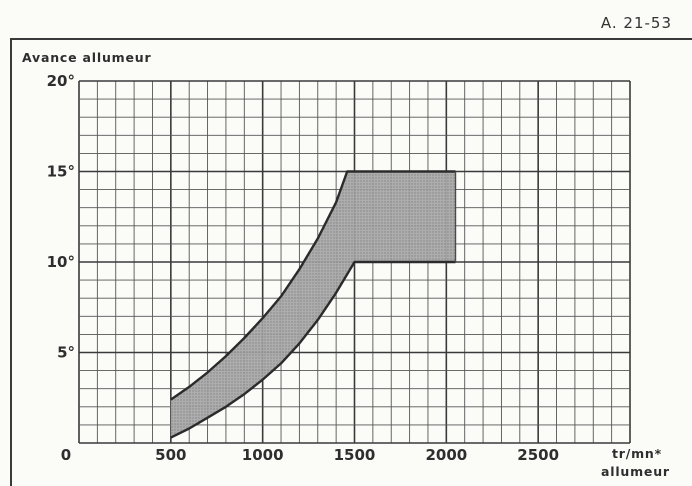 The height and width of the screenshot is (486, 692). What do you see at coordinates (86, 57) in the screenshot?
I see `y-axis-title: Avance allumeur` at bounding box center [86, 57].